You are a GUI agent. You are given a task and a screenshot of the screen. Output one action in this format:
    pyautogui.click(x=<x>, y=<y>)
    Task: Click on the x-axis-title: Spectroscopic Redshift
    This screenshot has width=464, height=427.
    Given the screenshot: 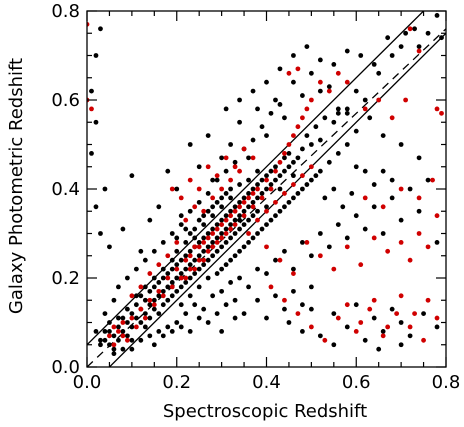 What is the action you would take?
    pyautogui.click(x=265, y=411)
    